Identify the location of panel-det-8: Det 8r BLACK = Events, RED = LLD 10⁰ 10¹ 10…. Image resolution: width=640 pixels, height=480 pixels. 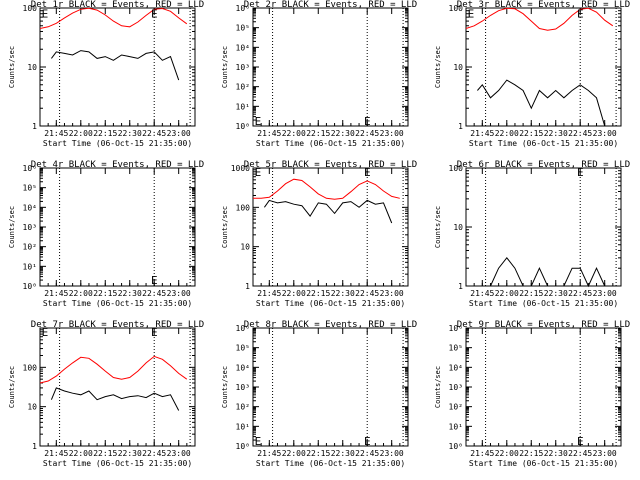
(319, 394).